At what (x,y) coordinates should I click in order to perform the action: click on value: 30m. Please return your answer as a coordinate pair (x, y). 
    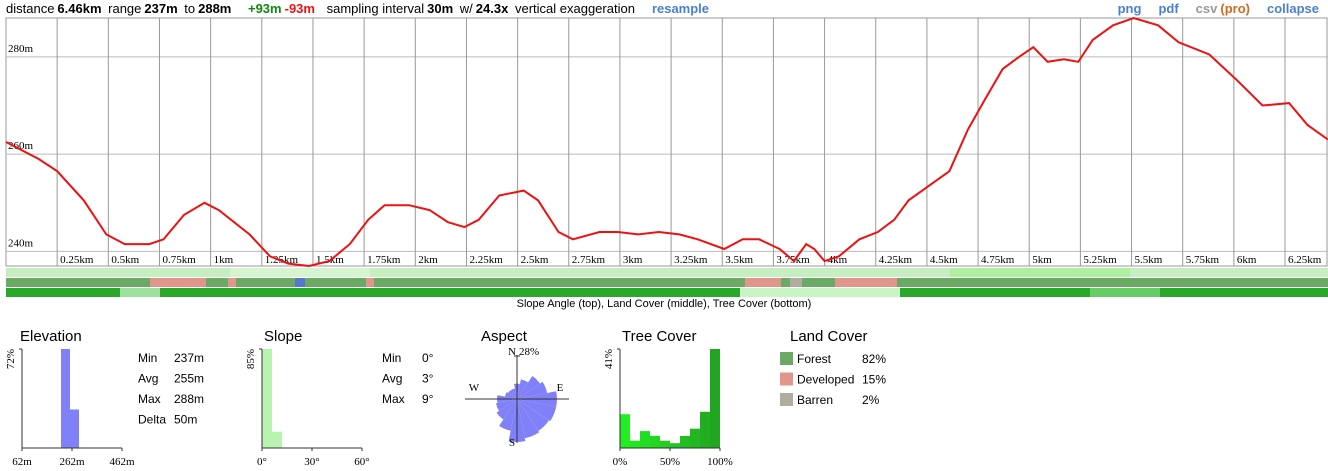
    Looking at the image, I should click on (440, 8).